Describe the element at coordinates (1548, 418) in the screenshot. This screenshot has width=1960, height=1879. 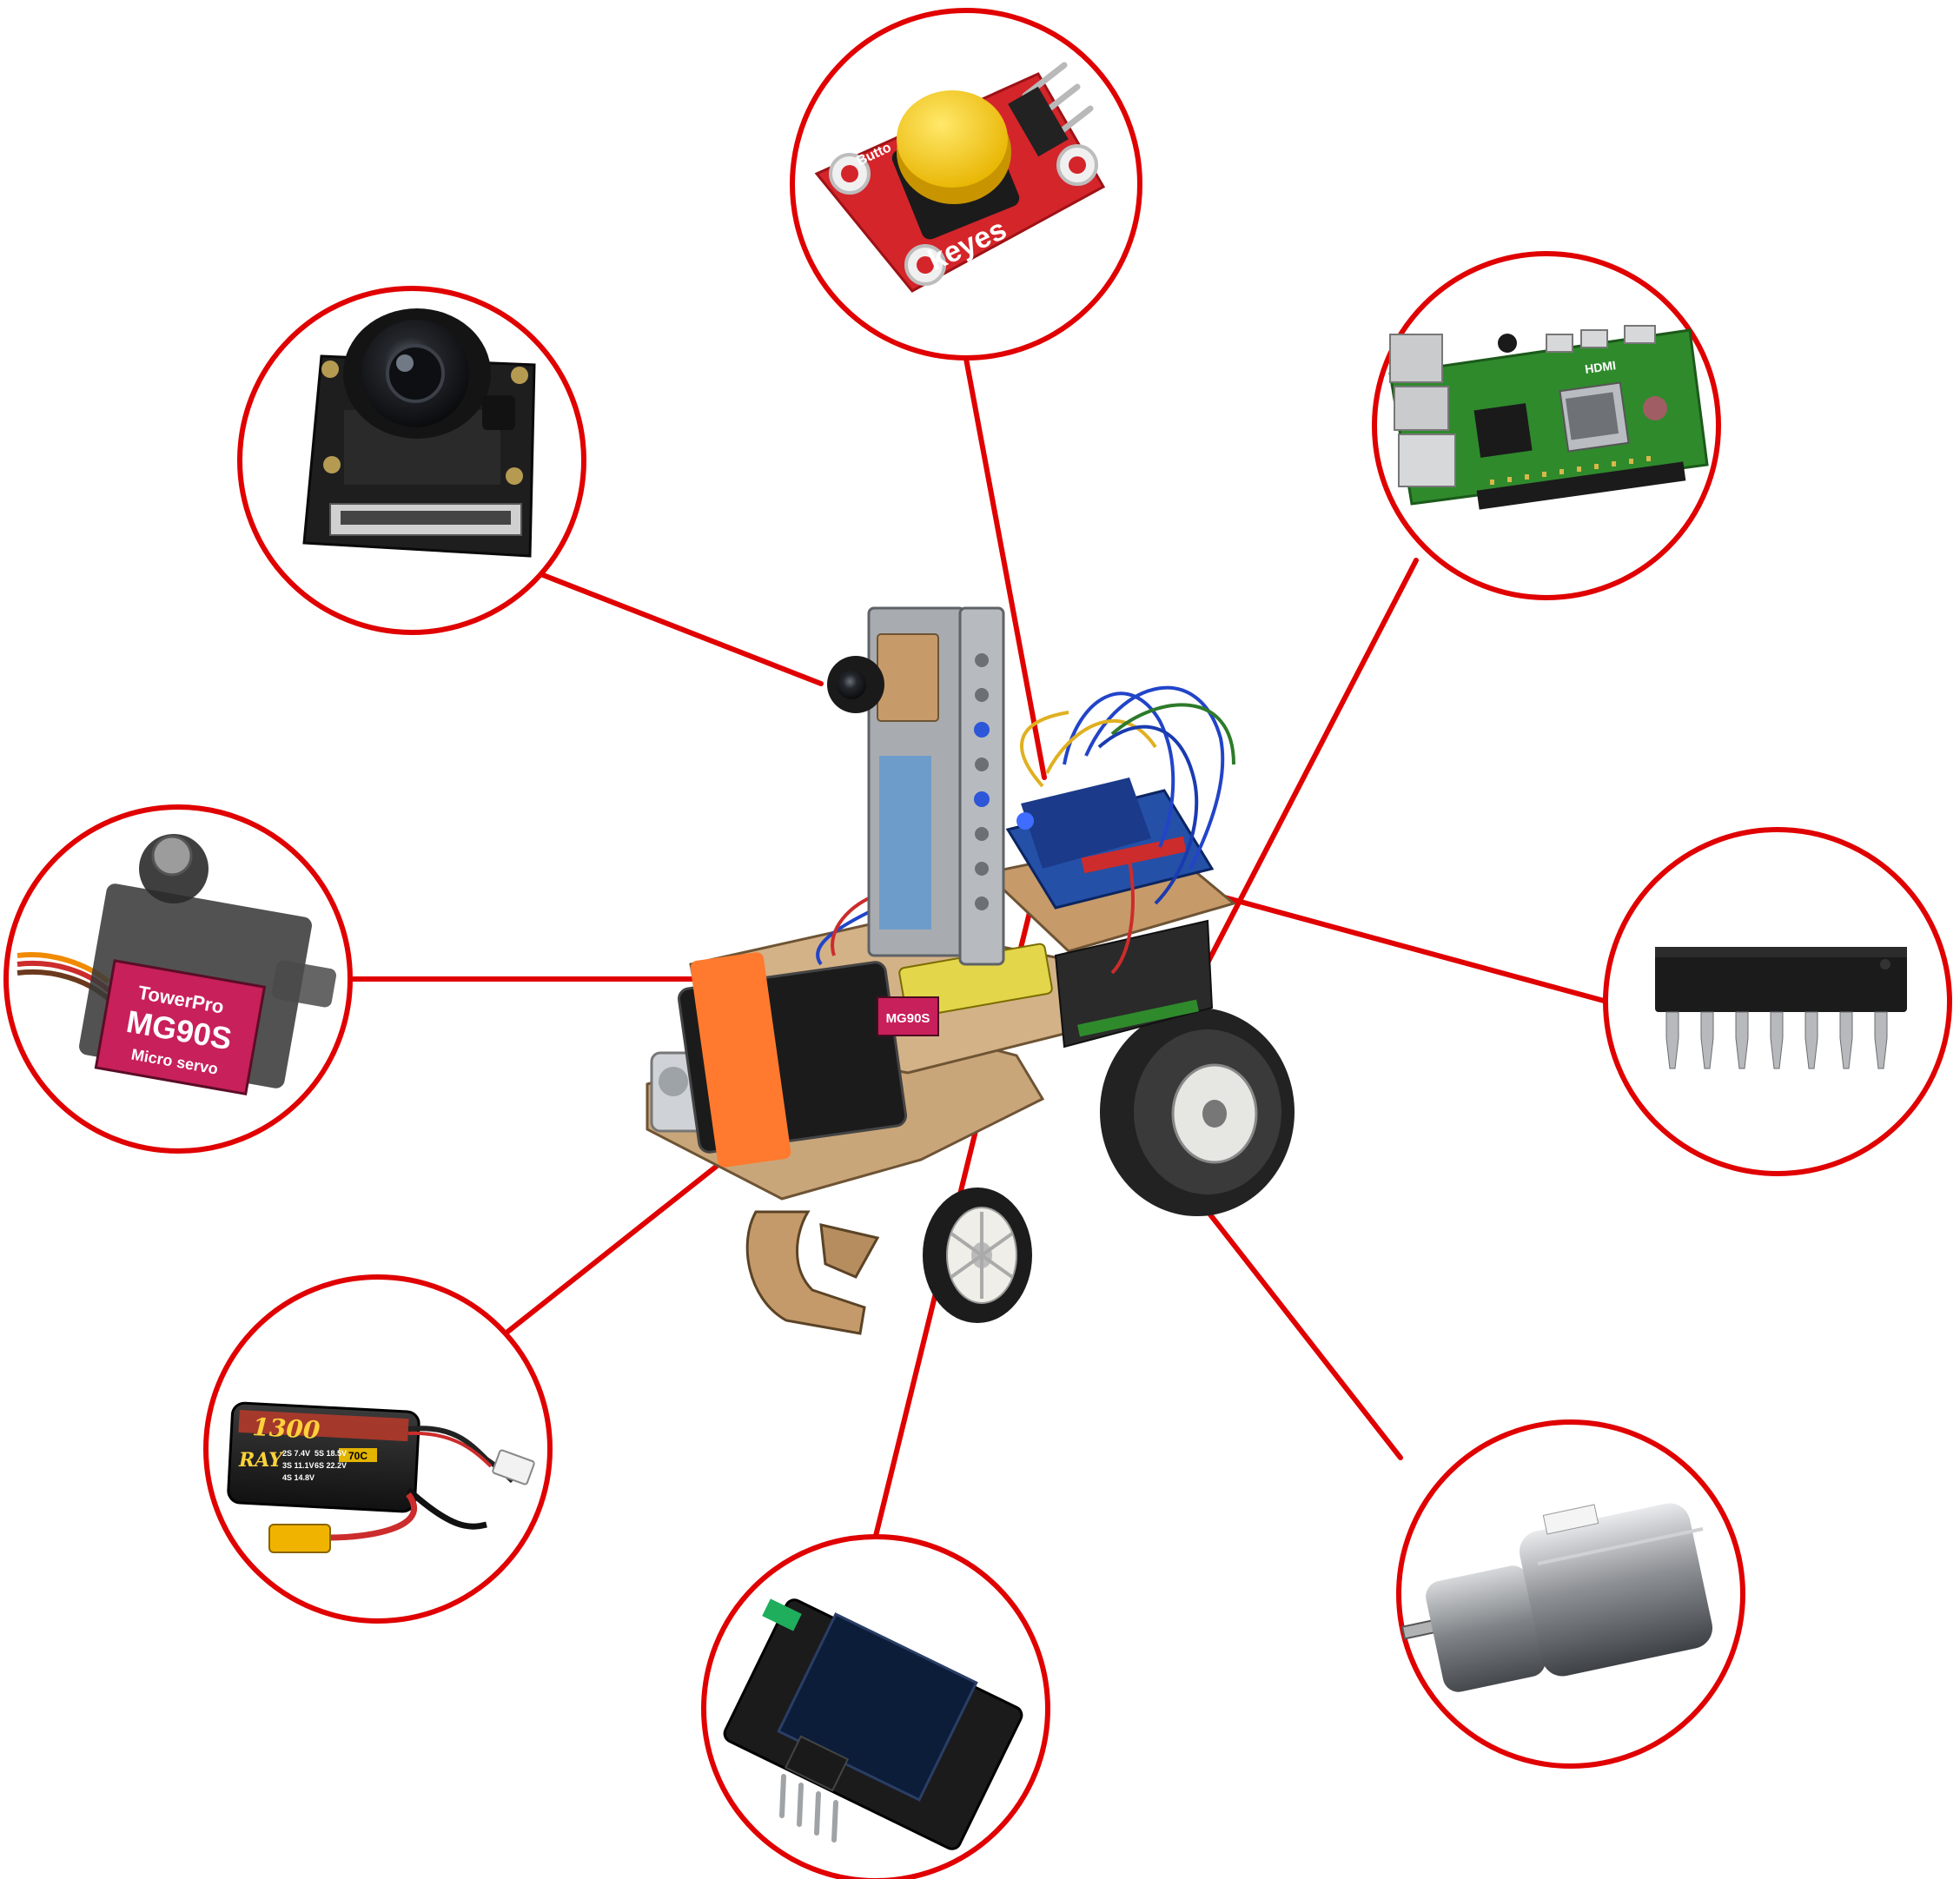
I see `raspberry-pi-icon: HDMI` at that location.